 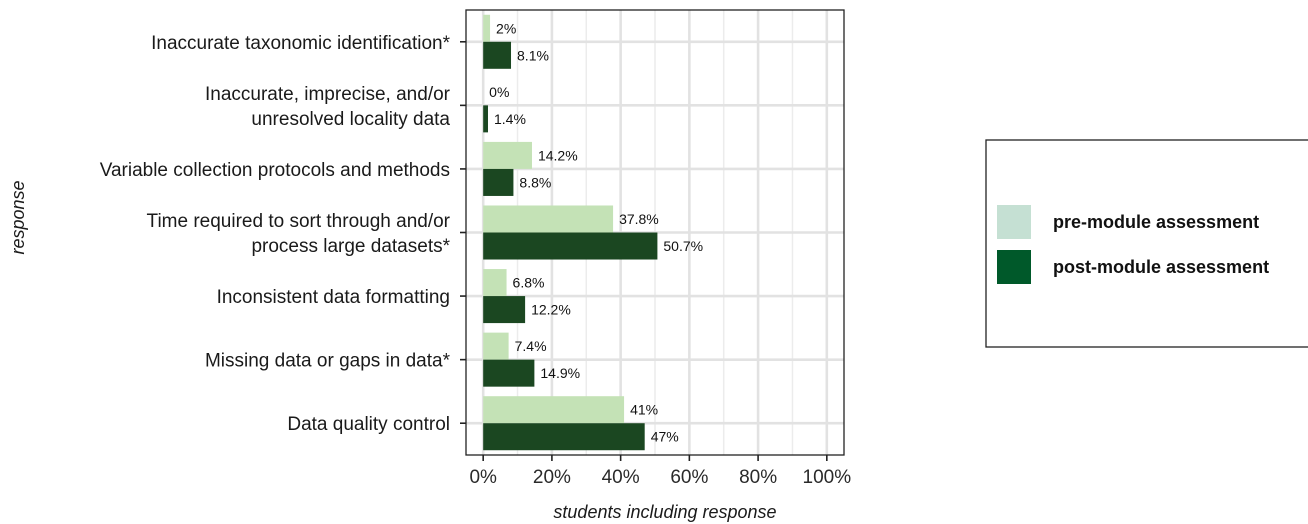 What do you see at coordinates (510, 119) in the screenshot?
I see `data-label-post-module-assessment-1: 1.4%` at bounding box center [510, 119].